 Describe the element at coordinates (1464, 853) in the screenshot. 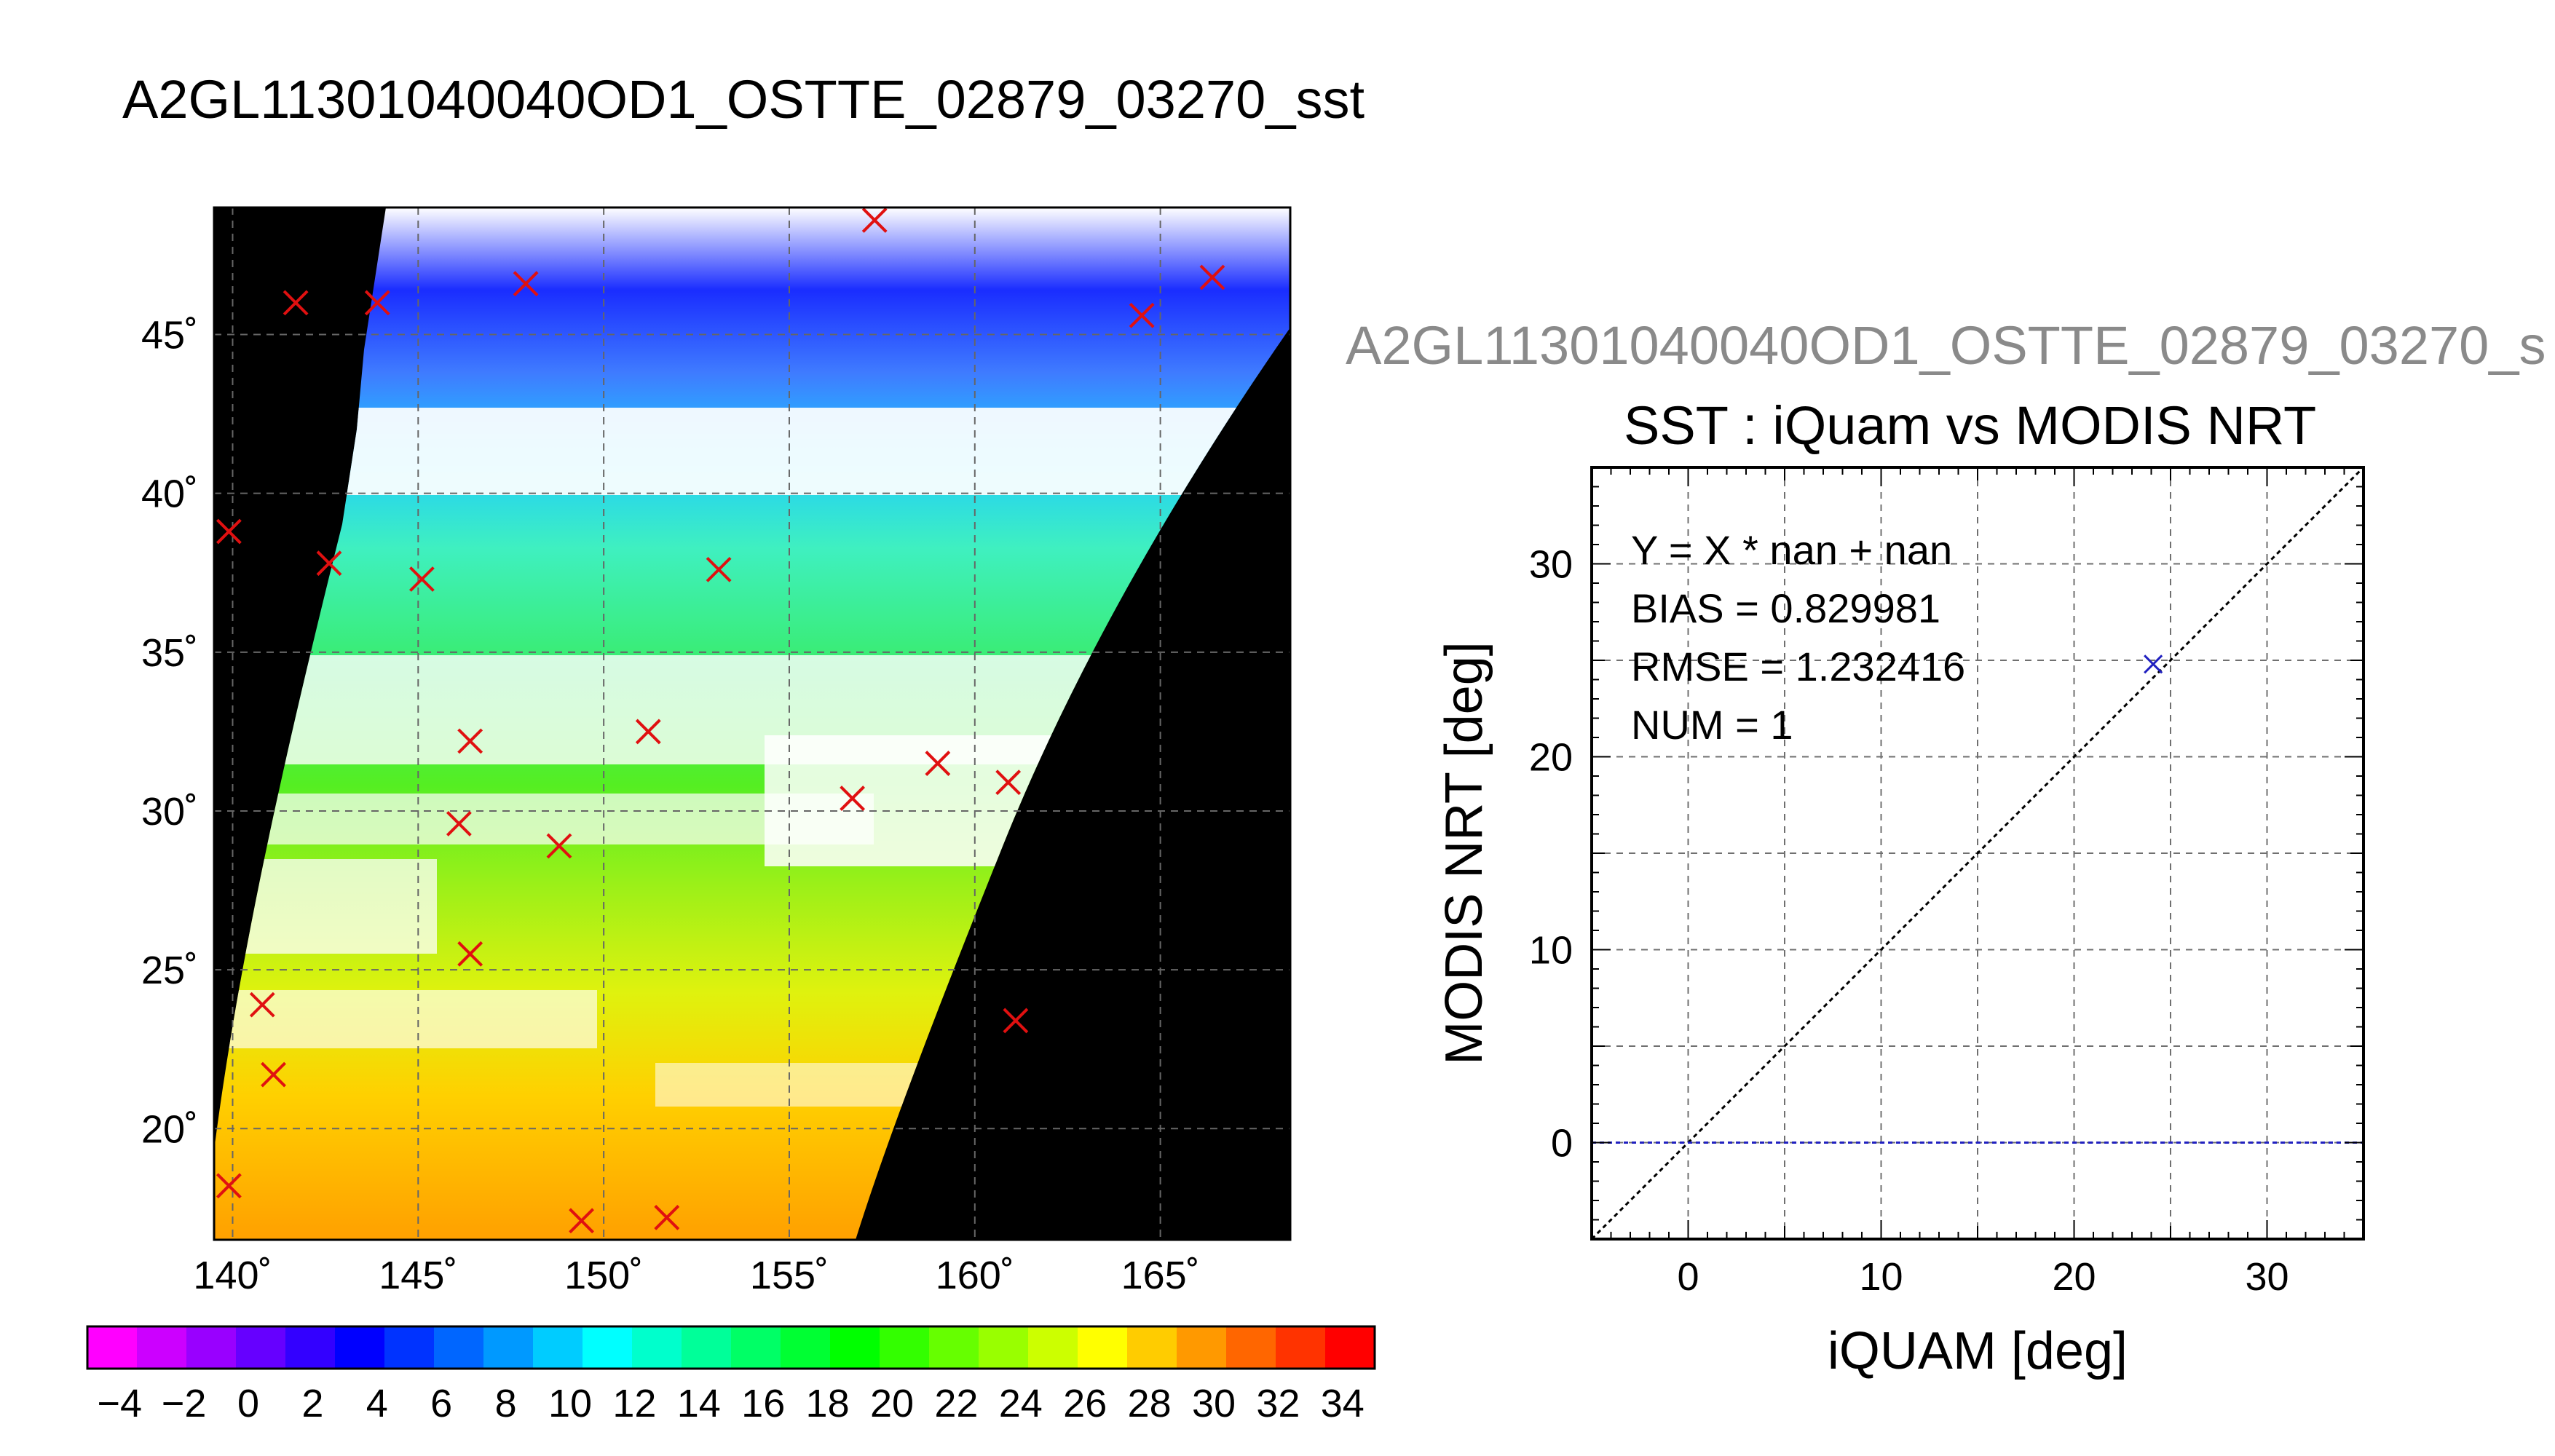

I see `scatter-y-label: MODIS NRT [deg]` at that location.